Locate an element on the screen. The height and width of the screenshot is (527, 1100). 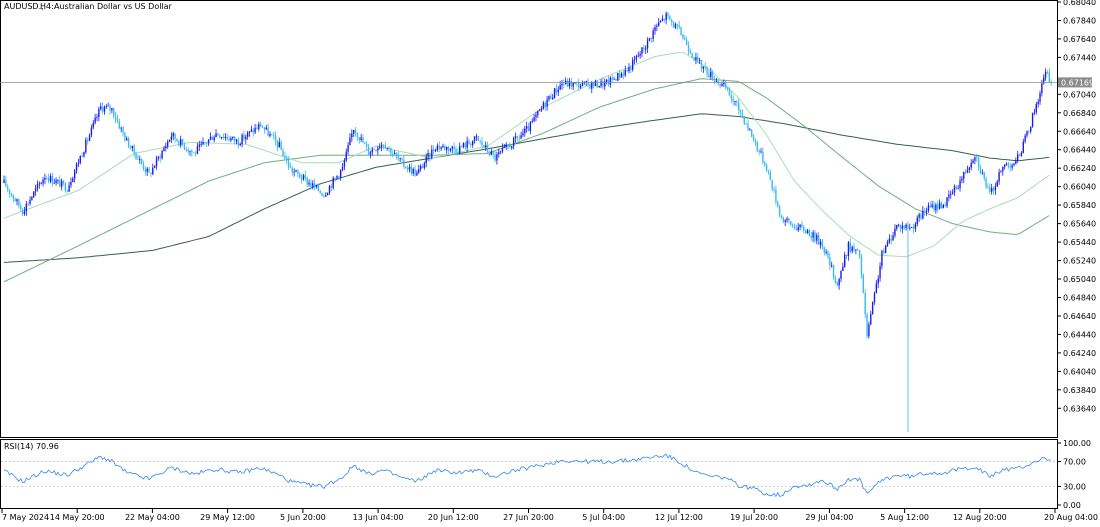
price-tick-label: 0.66040 is located at coordinates (1079, 187).